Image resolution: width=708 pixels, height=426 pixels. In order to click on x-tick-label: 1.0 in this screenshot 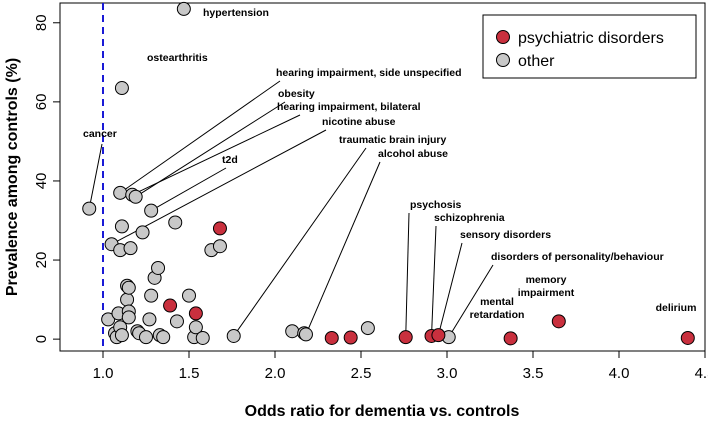, I will do `click(103, 373)`.